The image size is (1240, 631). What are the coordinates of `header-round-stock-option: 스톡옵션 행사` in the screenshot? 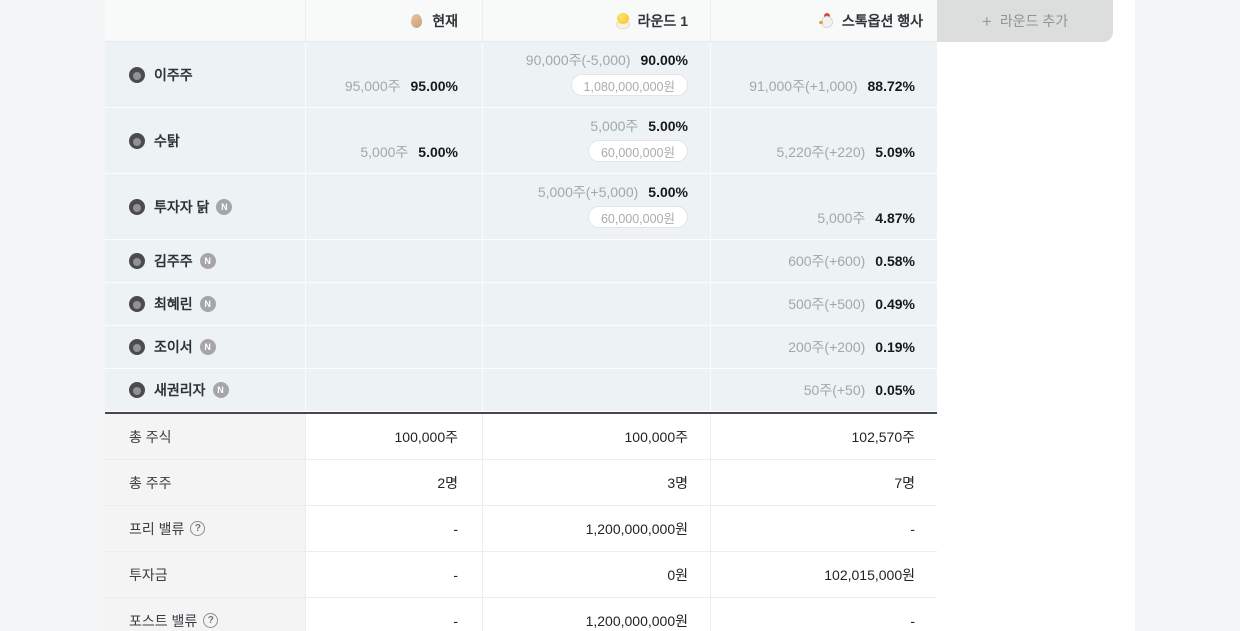 It's located at (823, 20).